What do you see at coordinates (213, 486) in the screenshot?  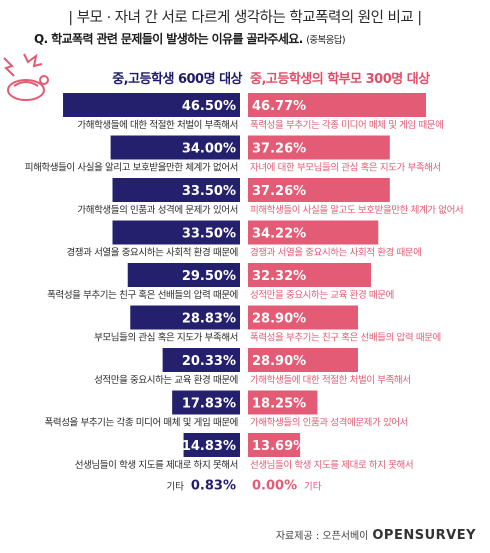 I see `students-value-label: 0.83%` at bounding box center [213, 486].